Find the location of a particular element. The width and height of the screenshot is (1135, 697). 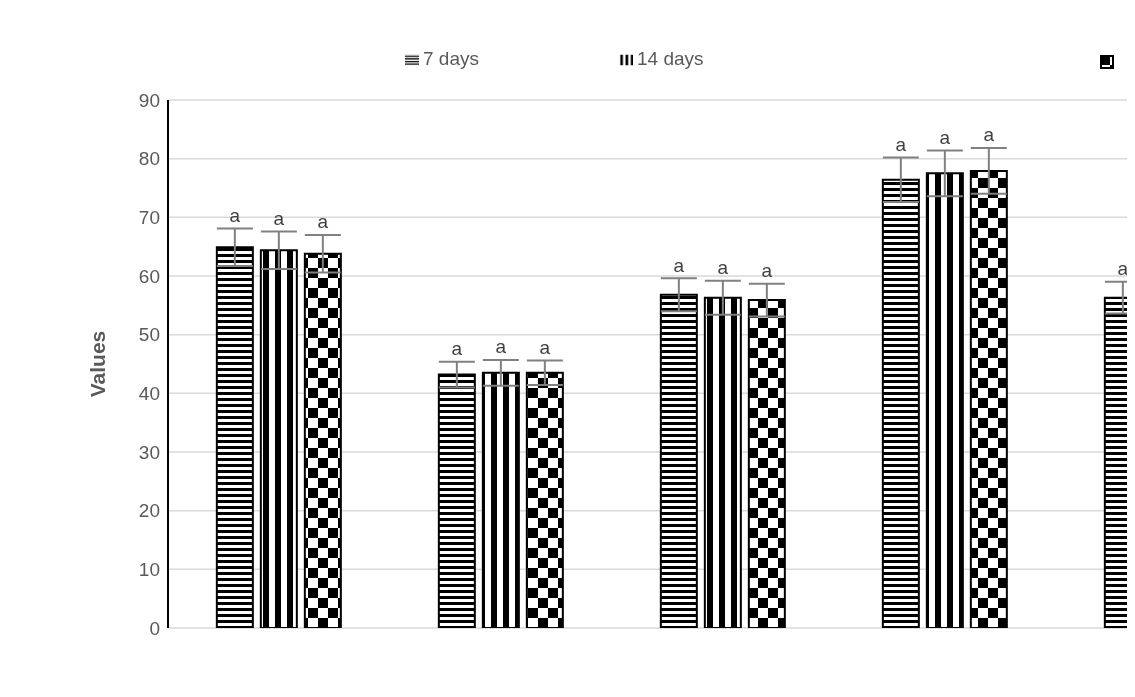

y-tick-label: 40 is located at coordinates (149, 394).